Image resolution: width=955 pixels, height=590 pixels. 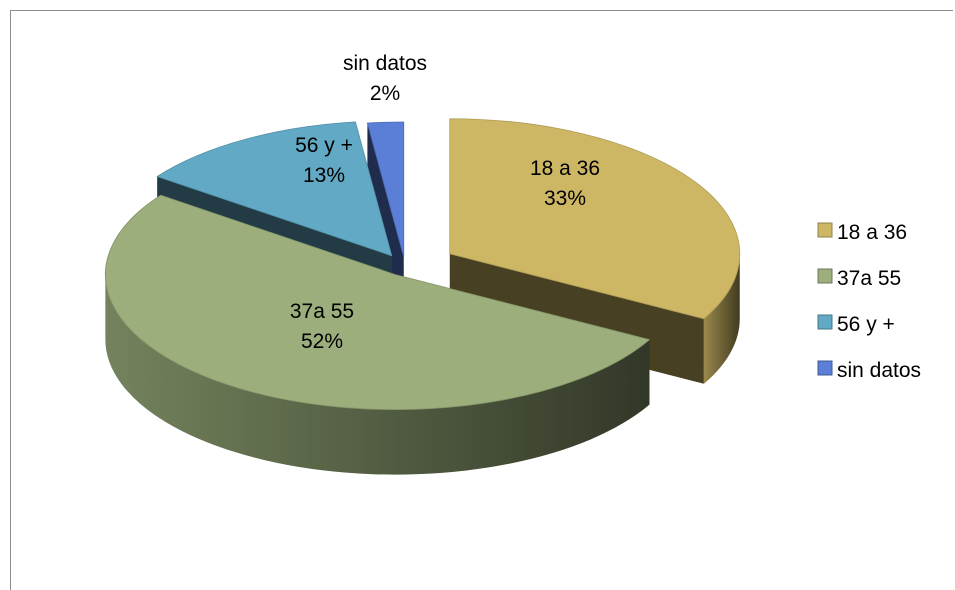 I want to click on legend-item-37a-55: 37a 55, so click(x=859, y=278).